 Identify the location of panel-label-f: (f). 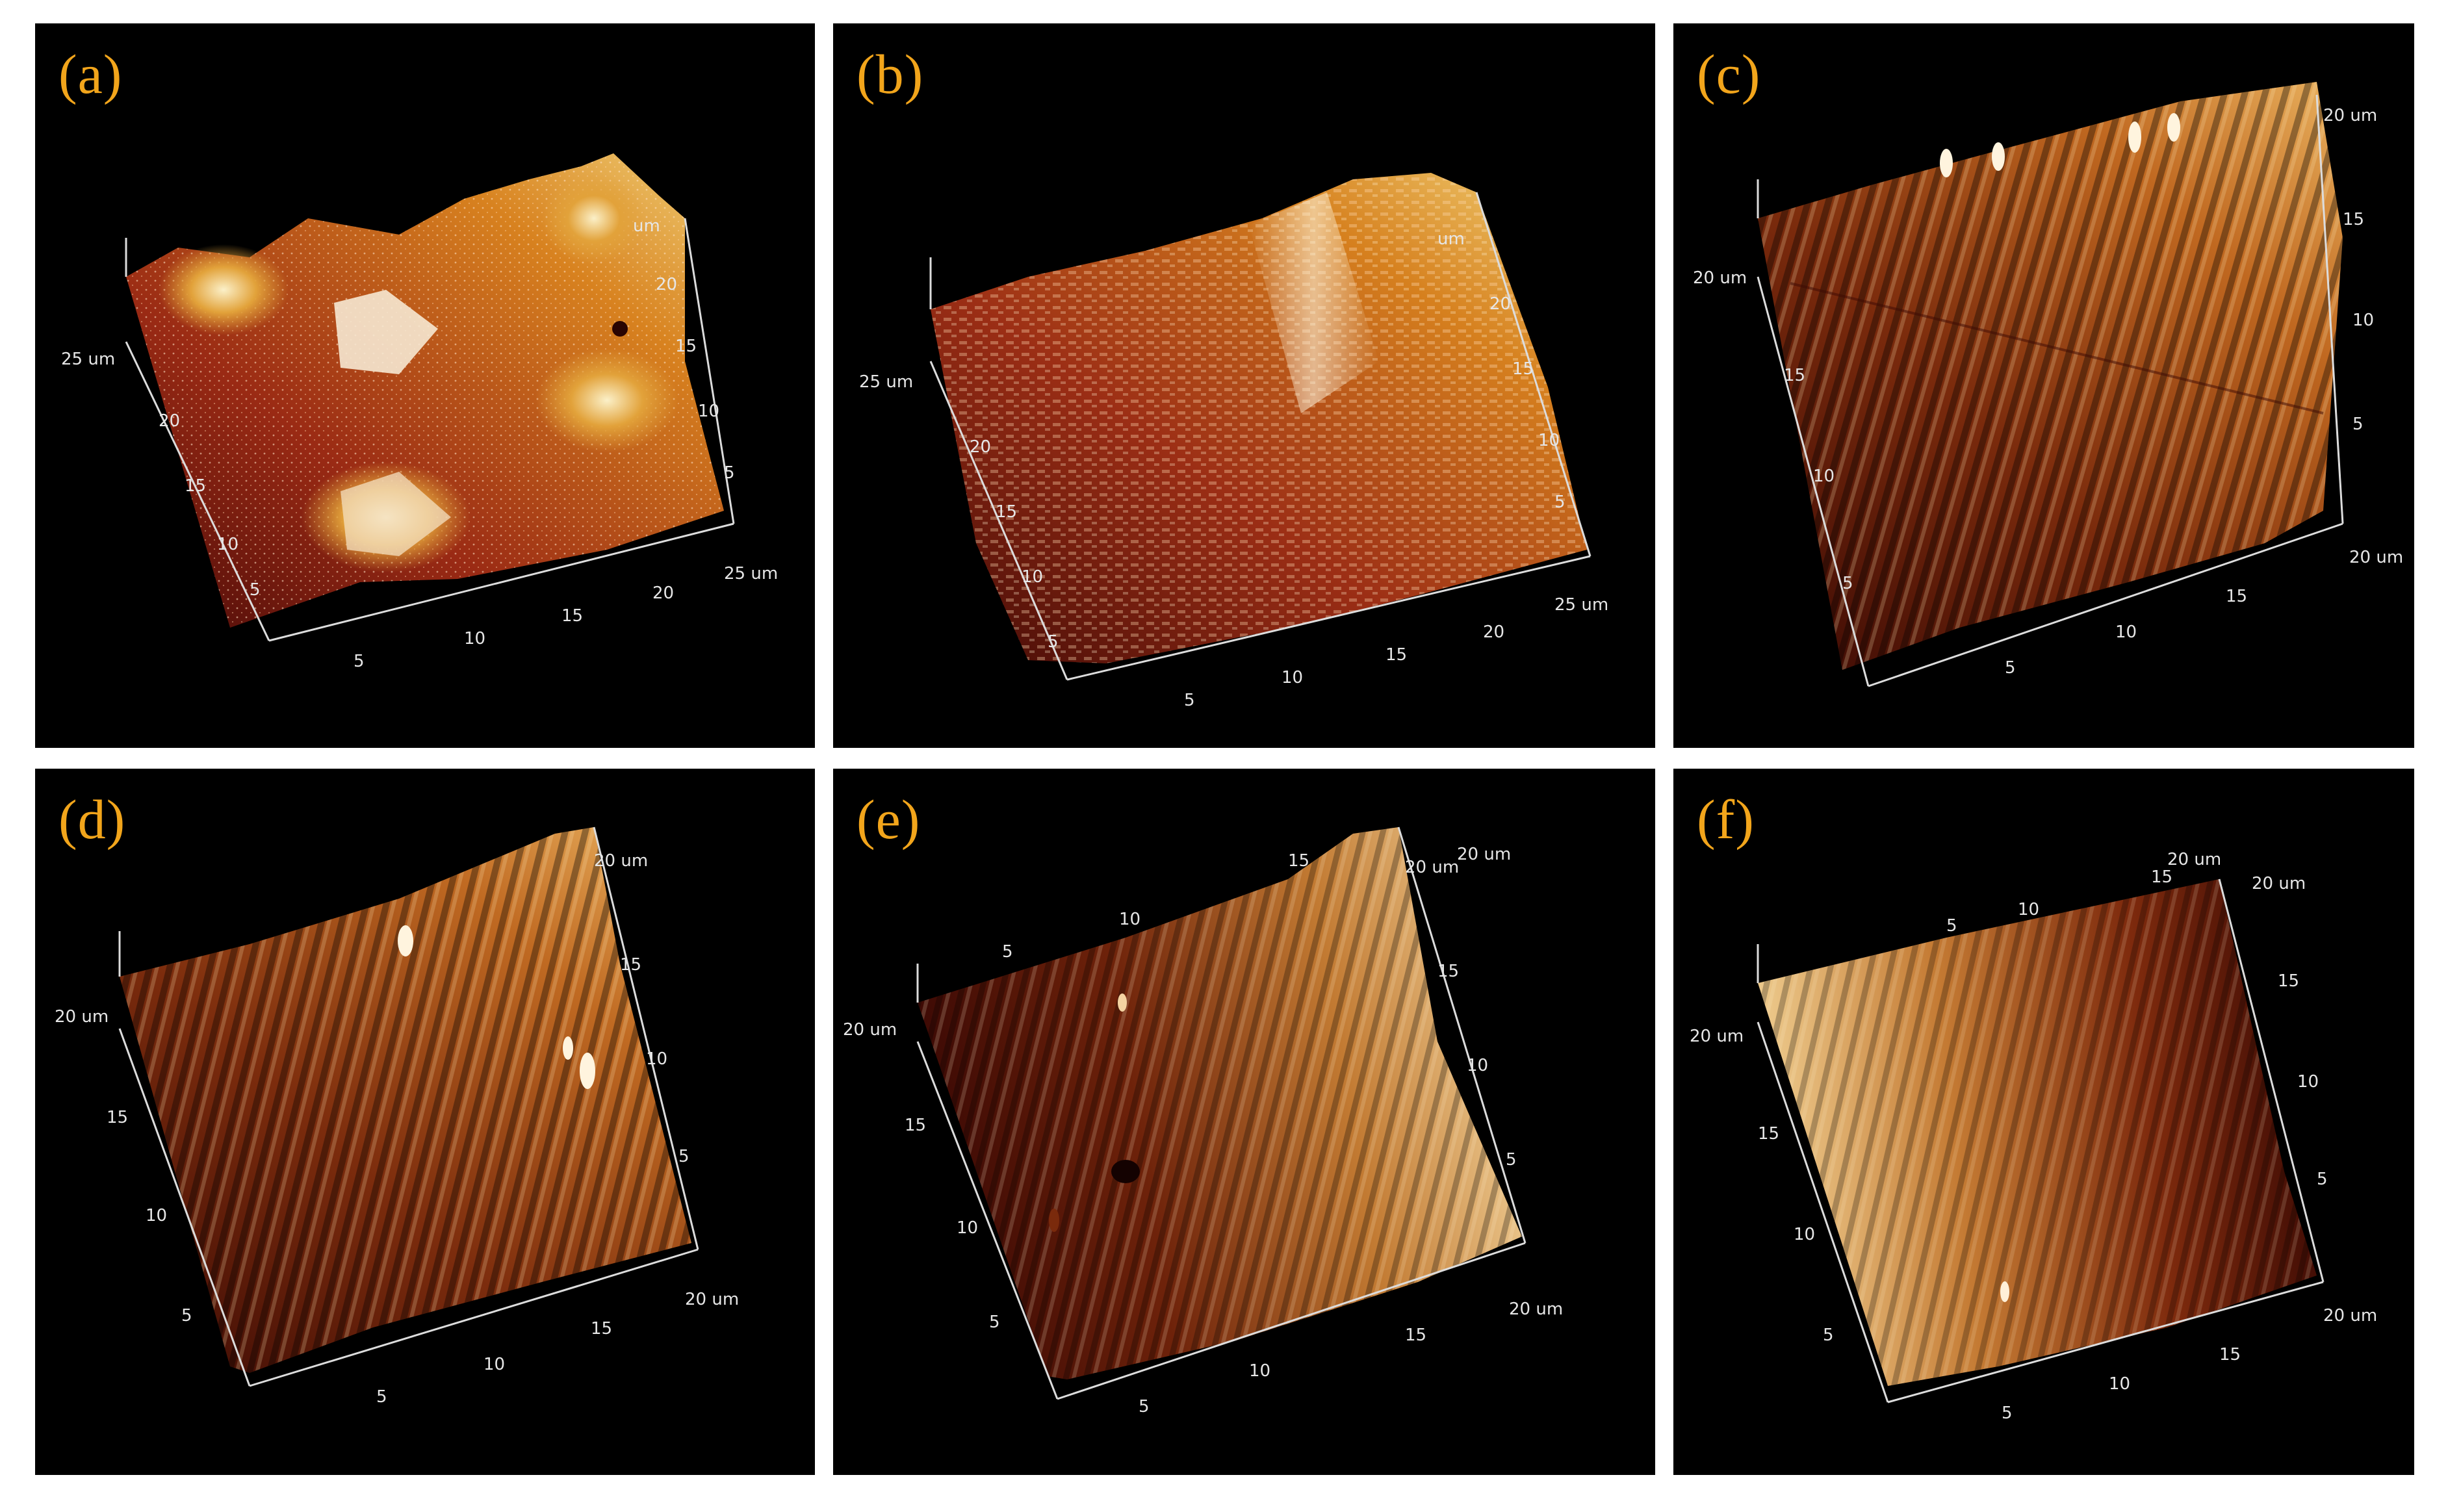
(1726, 819).